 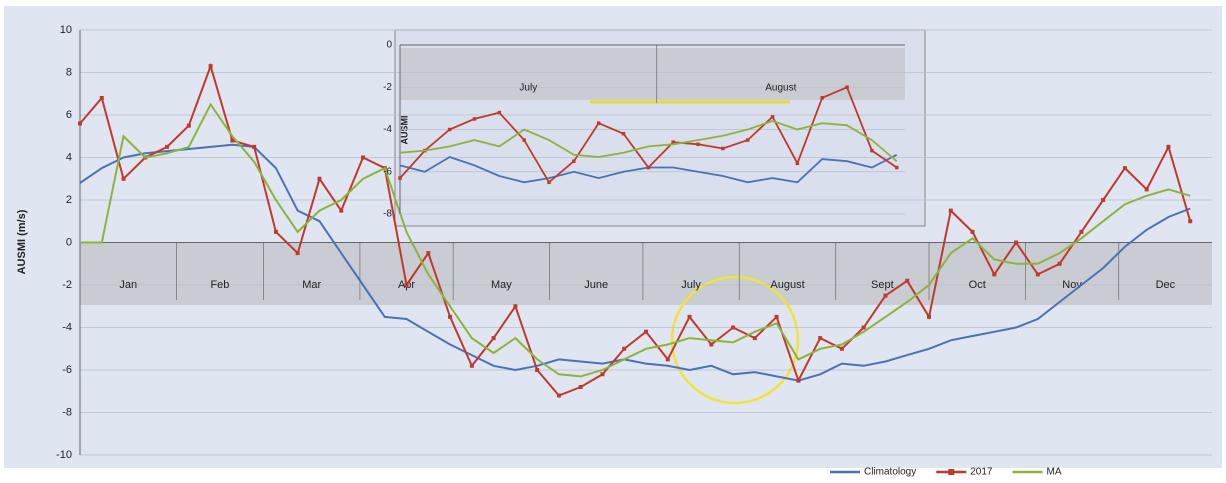 What do you see at coordinates (66, 30) in the screenshot?
I see `y-tick-label: 10` at bounding box center [66, 30].